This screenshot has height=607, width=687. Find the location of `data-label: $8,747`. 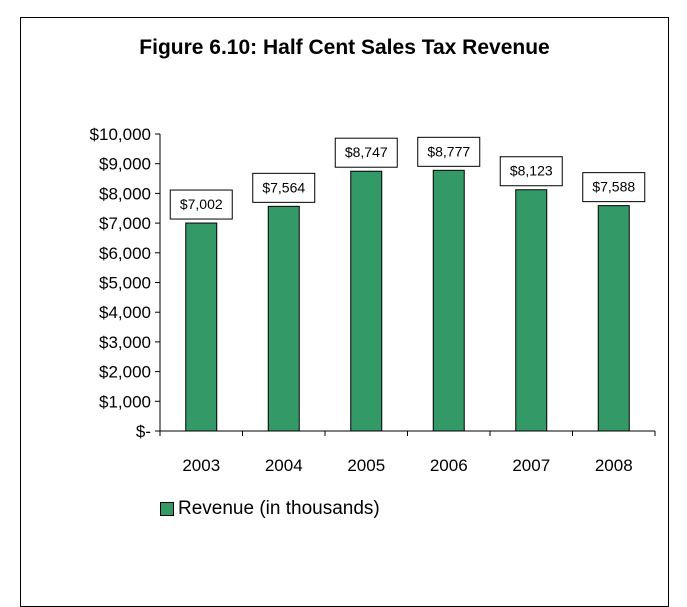

data-label: $8,747 is located at coordinates (366, 152).